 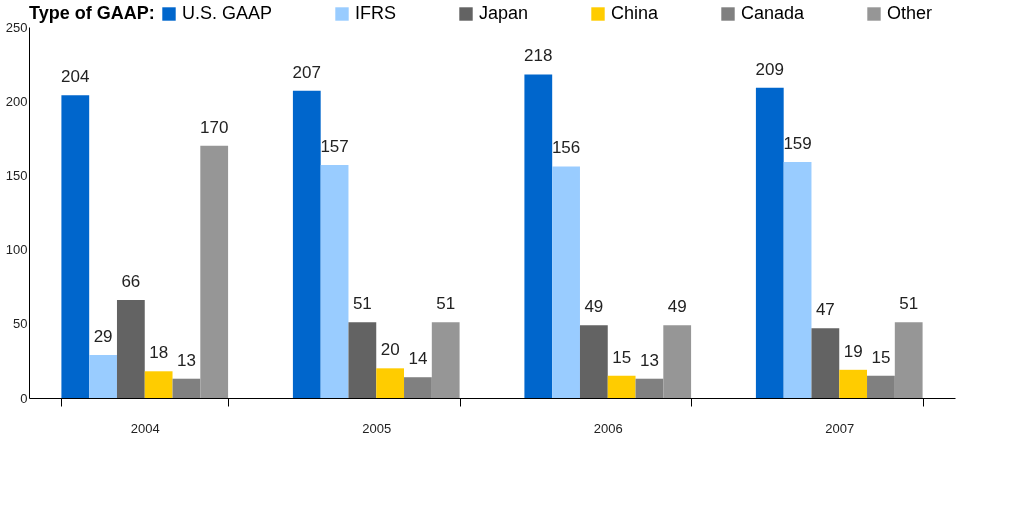 I want to click on x-tick-label: 2006, so click(x=608, y=428).